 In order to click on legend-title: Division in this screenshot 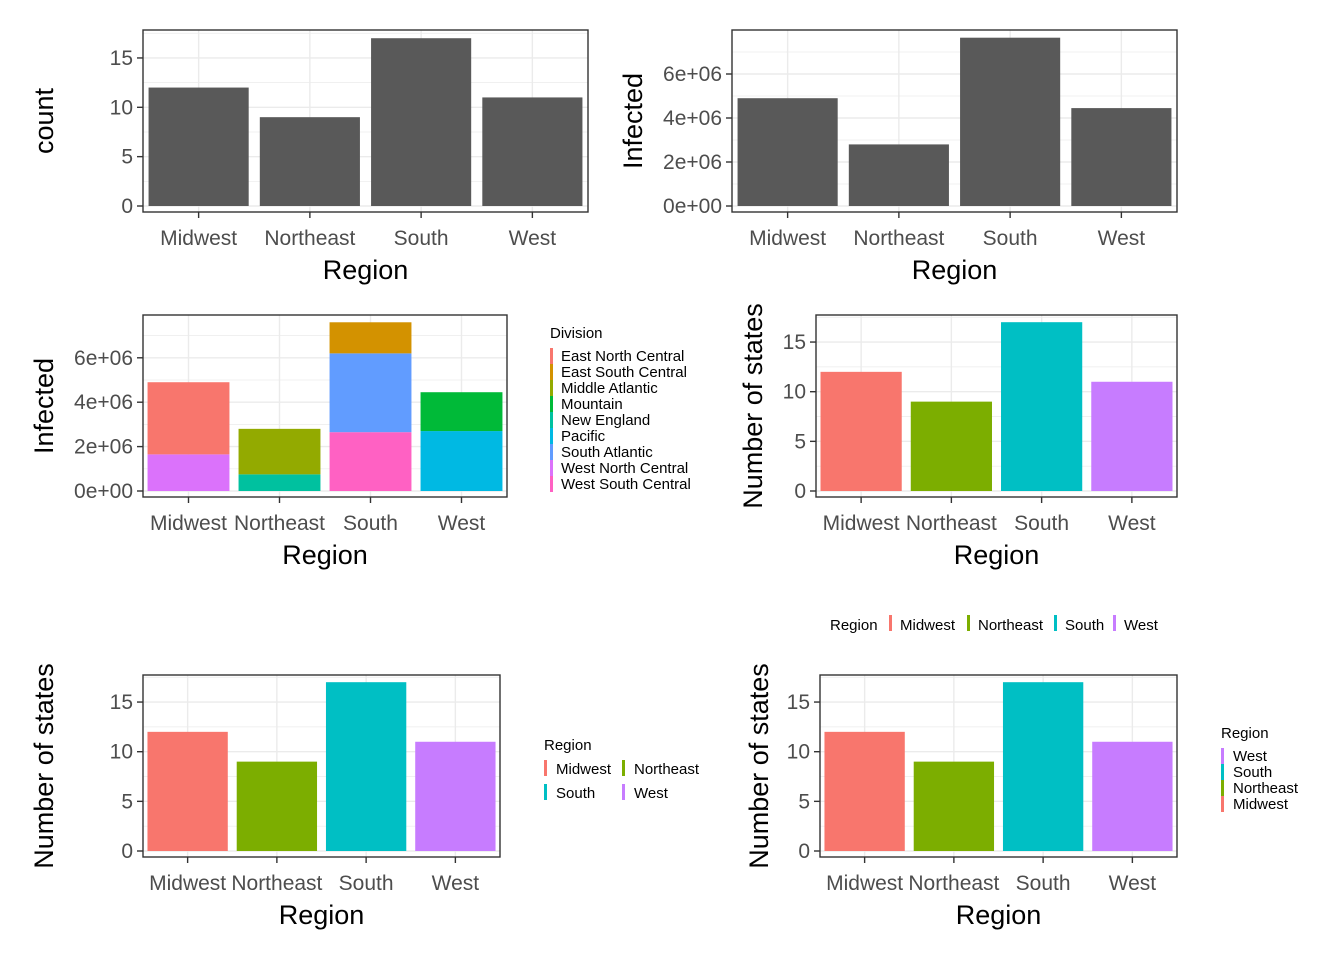, I will do `click(576, 333)`.